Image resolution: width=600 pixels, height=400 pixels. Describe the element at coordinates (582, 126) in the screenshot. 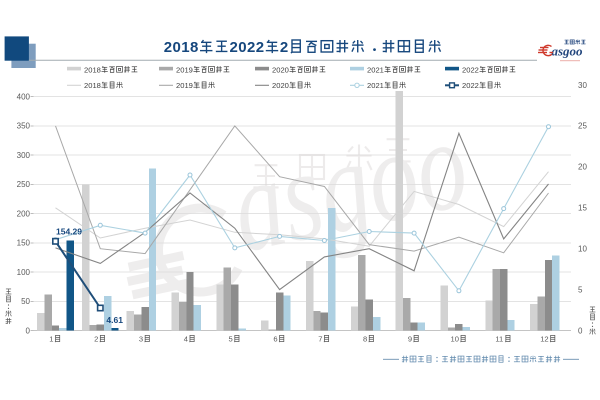

I see `svg-text: 25` at that location.